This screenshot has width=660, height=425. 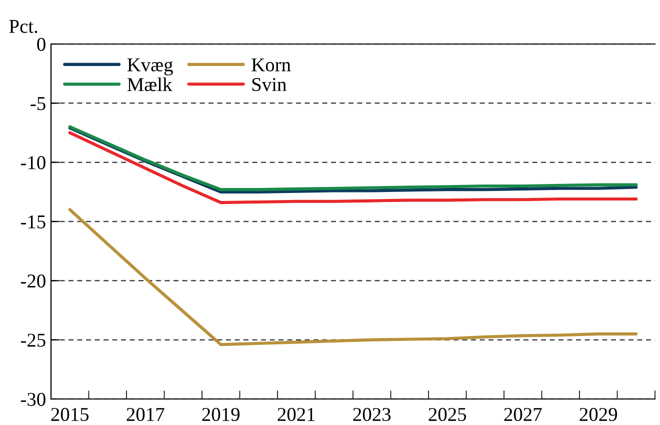 What do you see at coordinates (353, 167) in the screenshot?
I see `line-series` at bounding box center [353, 167].